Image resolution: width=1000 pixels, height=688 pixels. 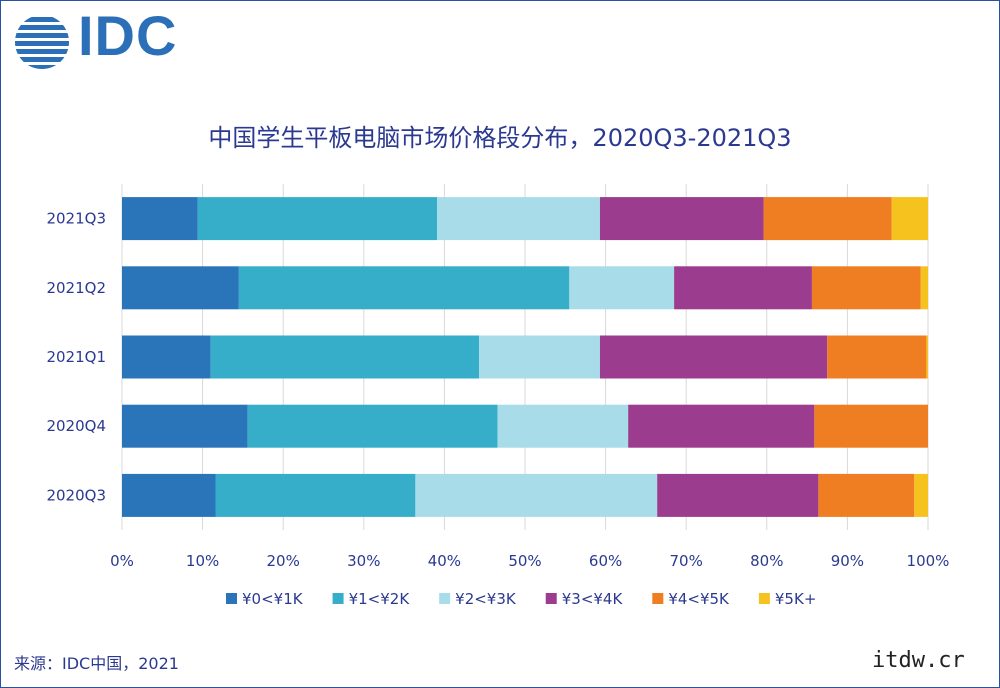 What do you see at coordinates (96, 663) in the screenshot?
I see `source-note: 来源：IDC中国，2021` at bounding box center [96, 663].